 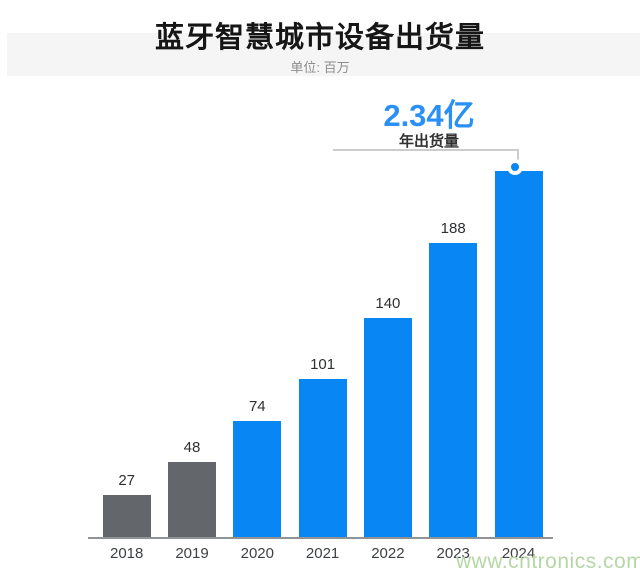 What do you see at coordinates (453, 228) in the screenshot?
I see `bar-value-2023: 188` at bounding box center [453, 228].